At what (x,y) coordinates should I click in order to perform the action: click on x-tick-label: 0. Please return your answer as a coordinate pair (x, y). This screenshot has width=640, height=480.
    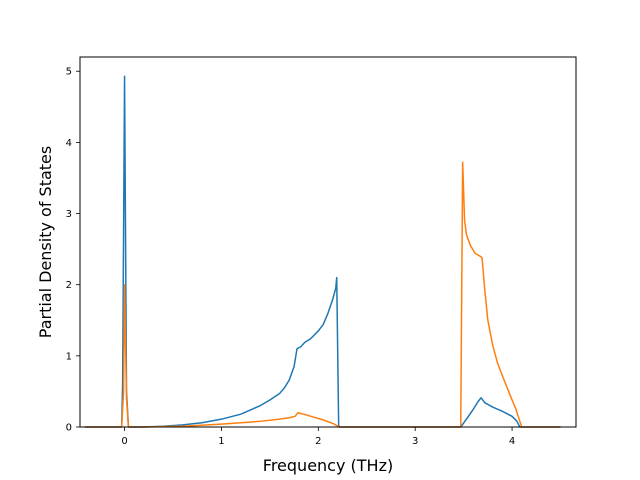
    Looking at the image, I should click on (124, 441).